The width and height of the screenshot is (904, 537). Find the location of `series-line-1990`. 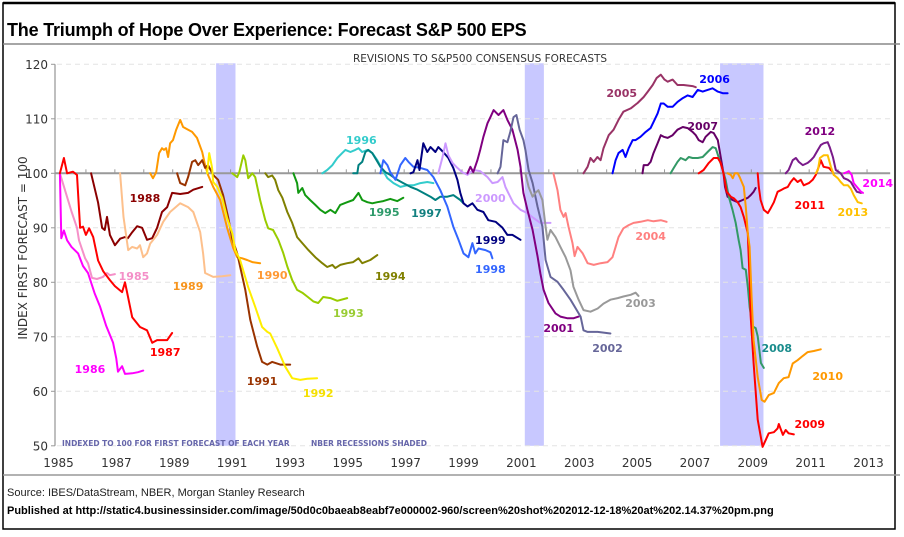

series-line-1990 is located at coordinates (205, 191).